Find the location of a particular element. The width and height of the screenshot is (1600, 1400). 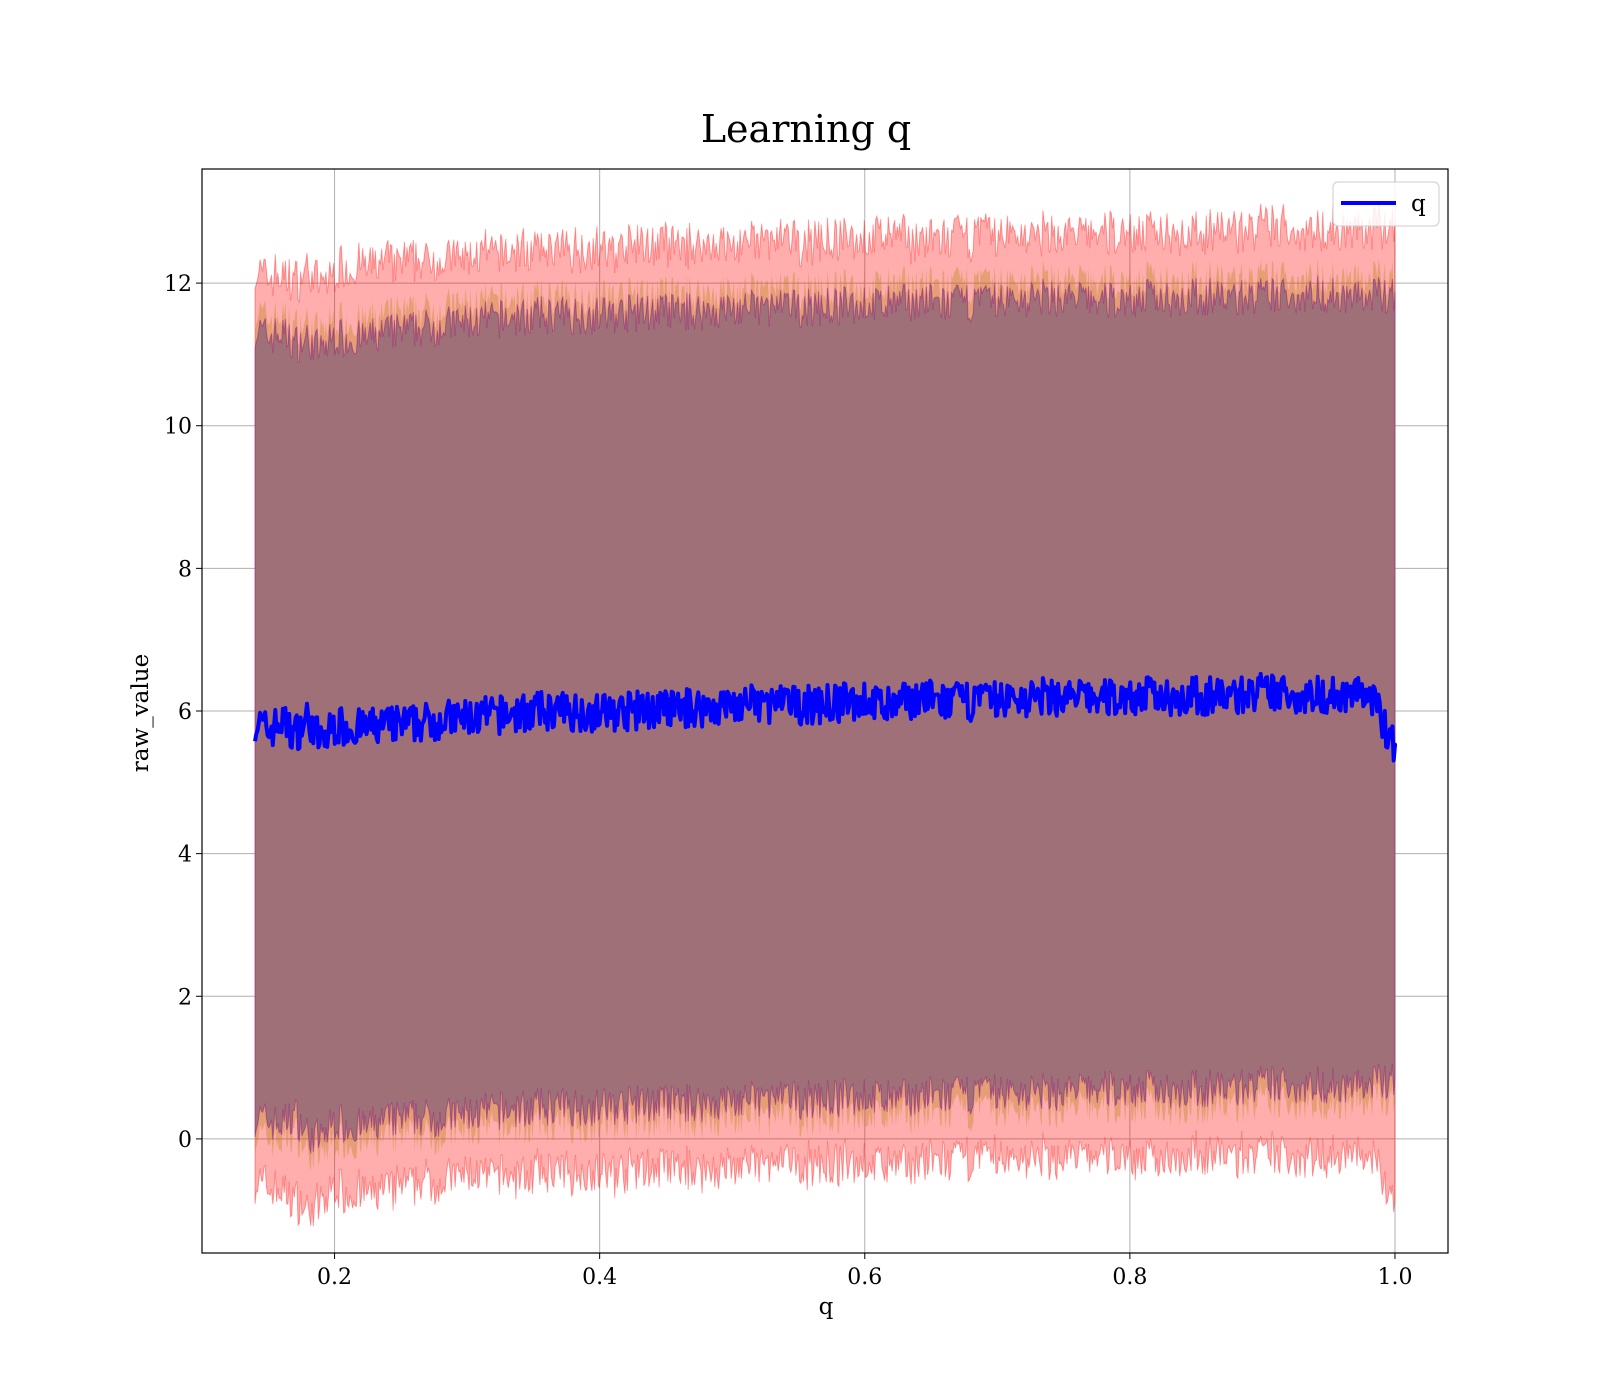

legend-label-q: q is located at coordinates (1418, 204).